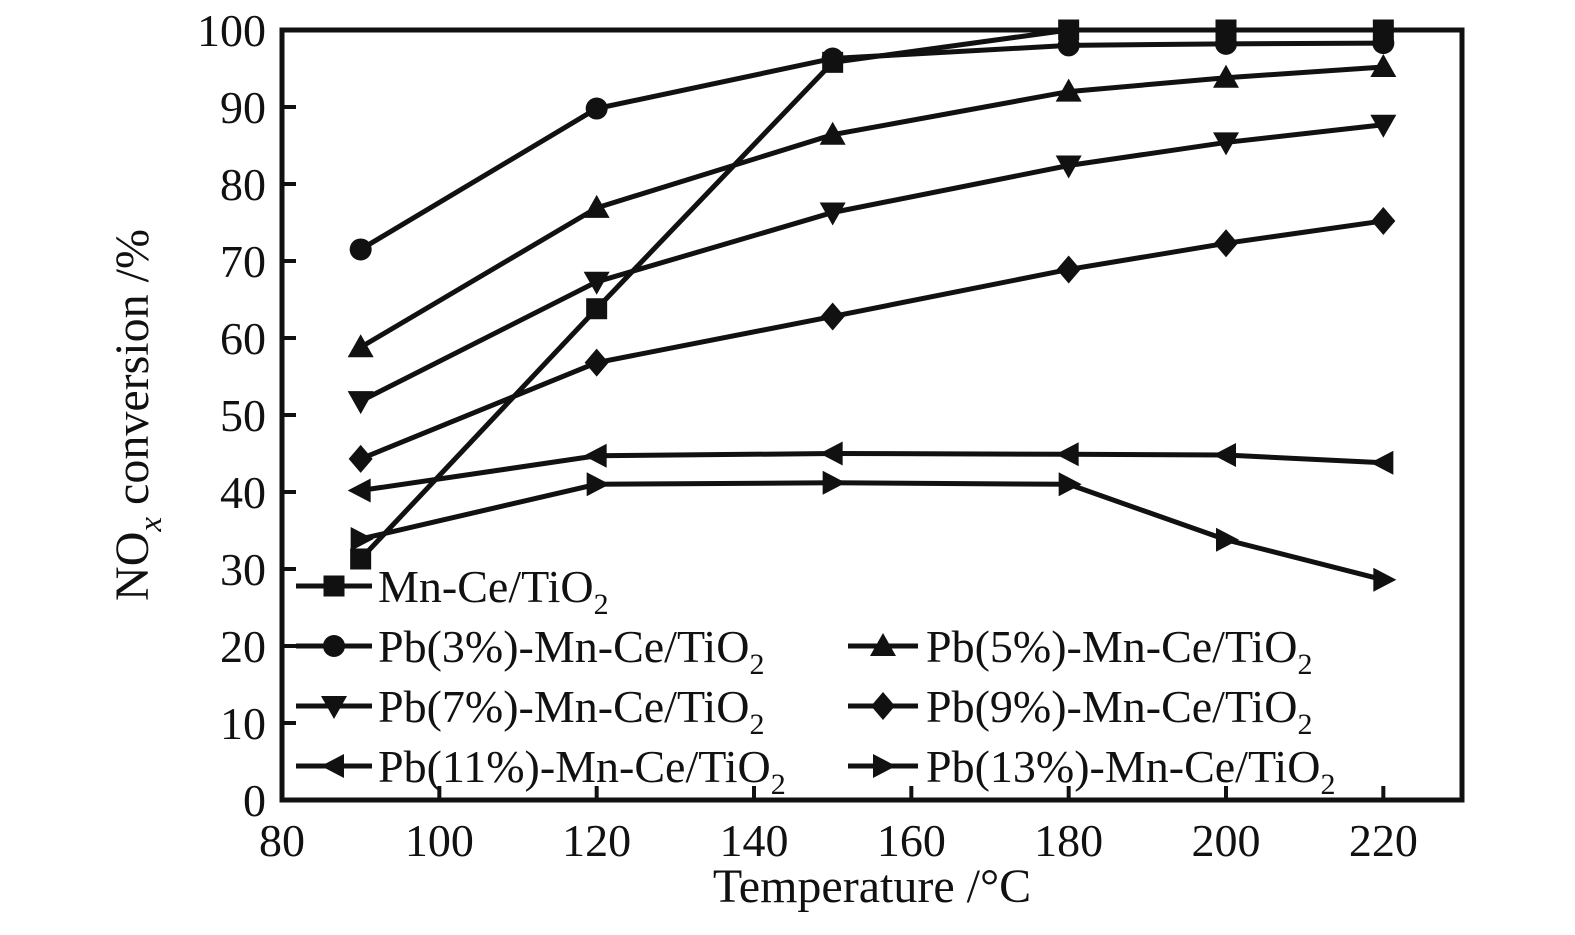 The image size is (1575, 935). What do you see at coordinates (582, 771) in the screenshot?
I see `legend-label: Pb(11%)-Mn-Ce/TiO2` at bounding box center [582, 771].